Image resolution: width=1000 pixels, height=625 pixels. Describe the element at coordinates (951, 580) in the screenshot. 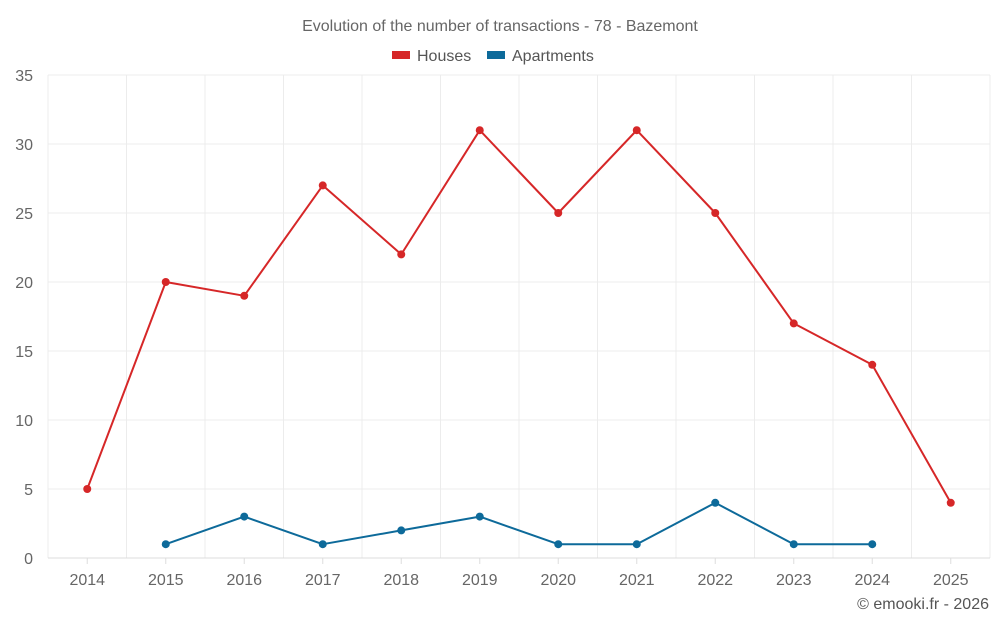

I see `x-tick-label: 2025` at that location.